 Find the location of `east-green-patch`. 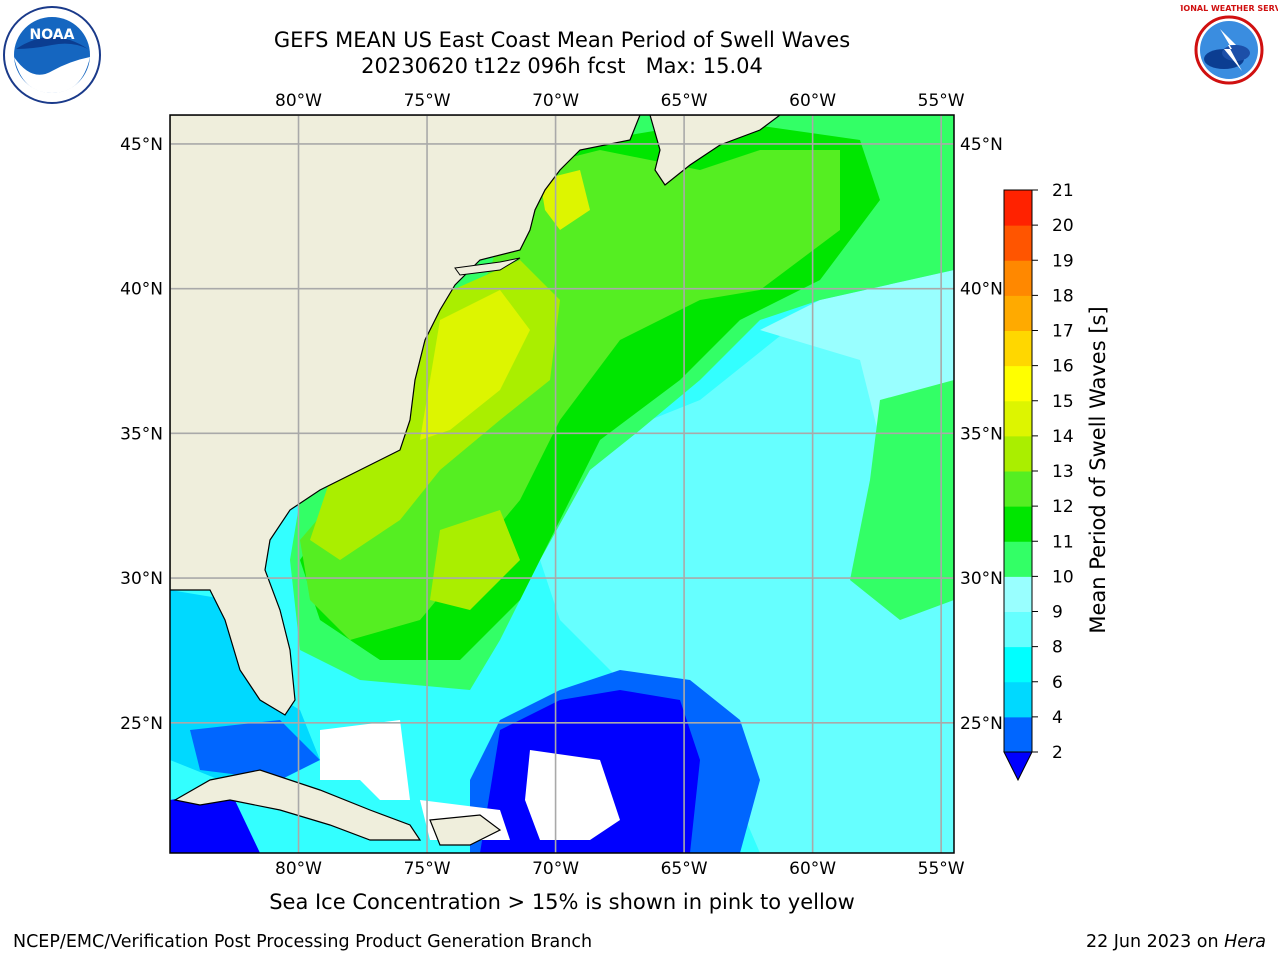

east-green-patch is located at coordinates (902, 500).